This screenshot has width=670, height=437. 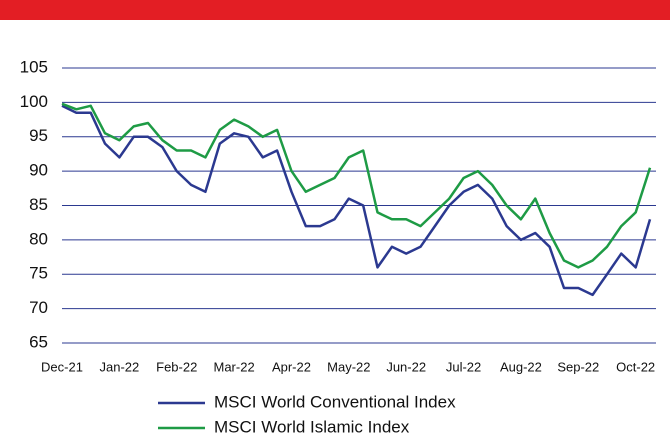 I want to click on y-tick-label: 105, so click(x=34, y=66).